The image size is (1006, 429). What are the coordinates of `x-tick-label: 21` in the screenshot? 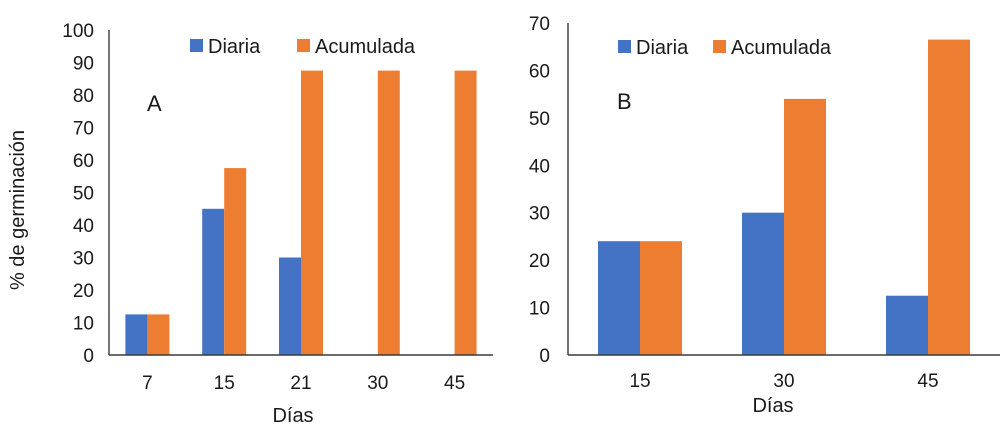 It's located at (300, 383).